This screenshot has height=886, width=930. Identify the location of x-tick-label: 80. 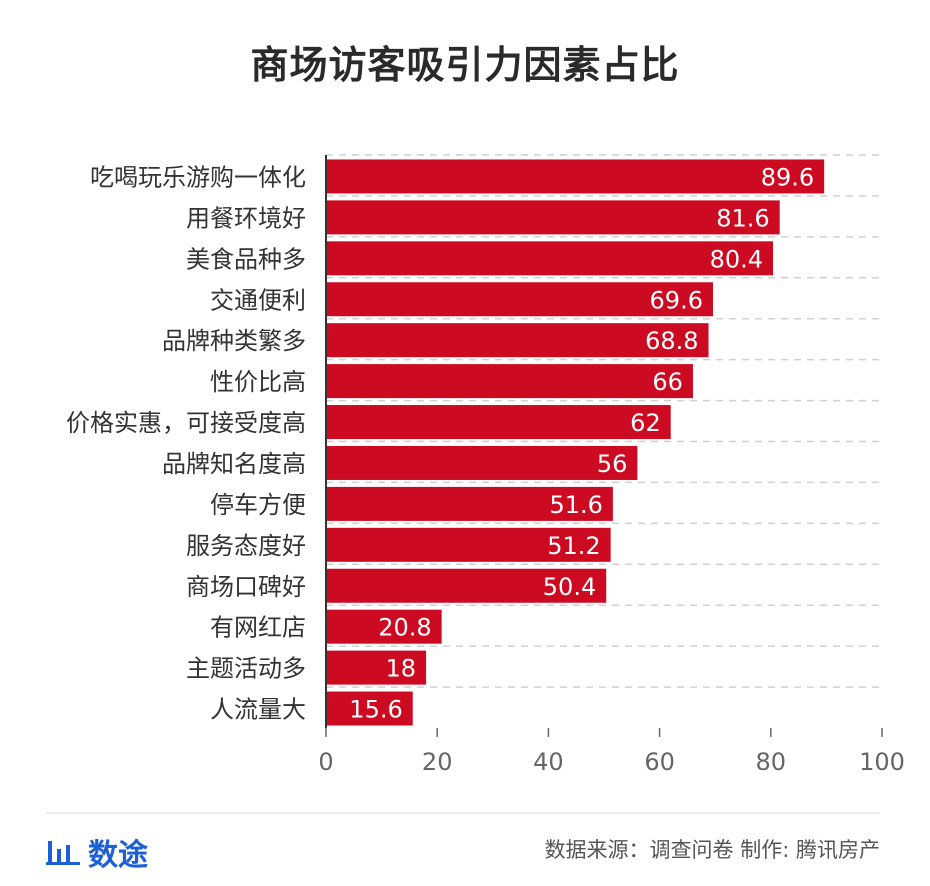
(771, 762).